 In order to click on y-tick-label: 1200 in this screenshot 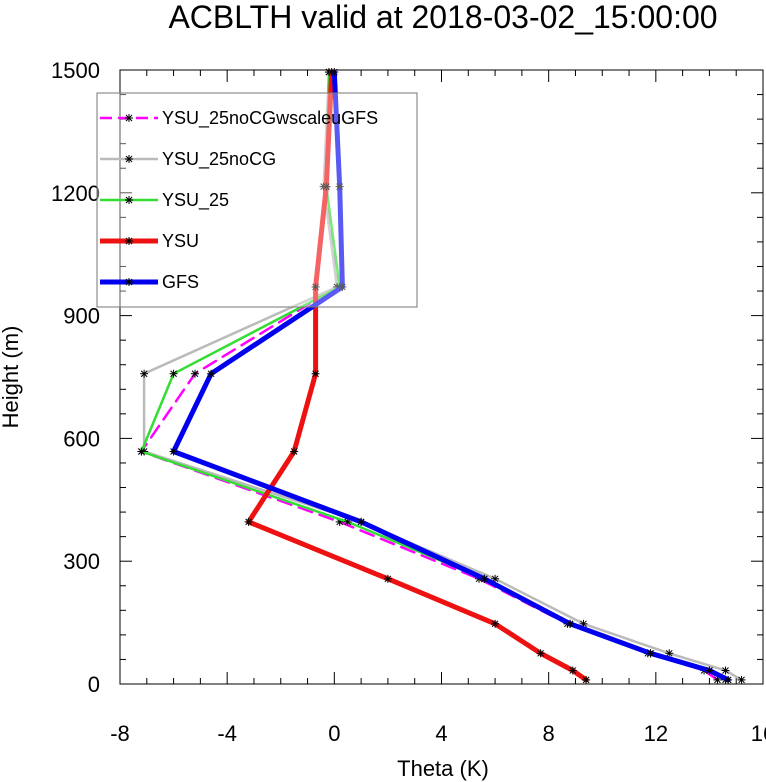, I will do `click(75, 193)`.